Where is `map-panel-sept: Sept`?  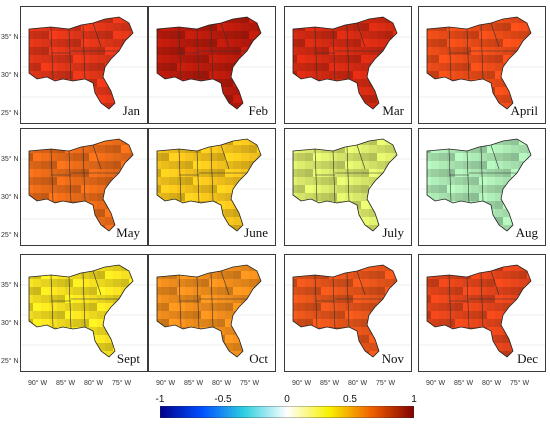 map-panel-sept: Sept is located at coordinates (84, 313).